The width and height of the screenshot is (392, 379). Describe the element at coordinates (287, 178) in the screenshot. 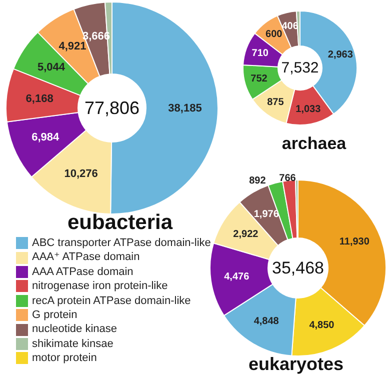

I see `data-label: 766` at that location.